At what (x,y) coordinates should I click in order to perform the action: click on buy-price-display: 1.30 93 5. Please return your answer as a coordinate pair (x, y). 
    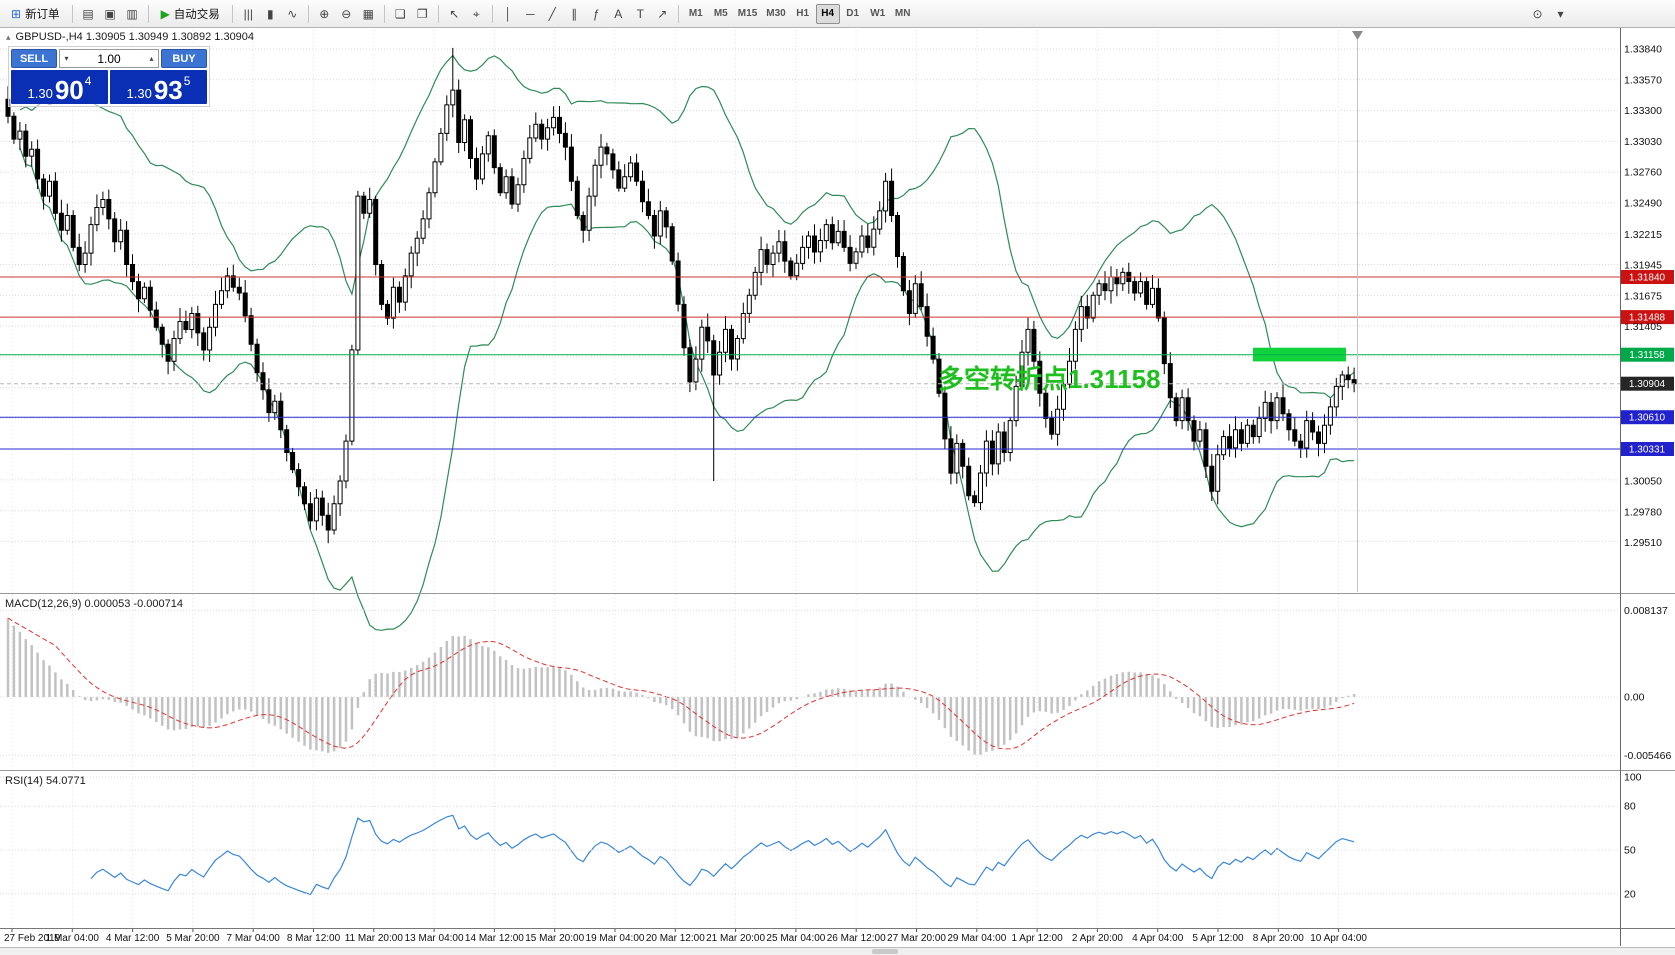
    Looking at the image, I should click on (158, 87).